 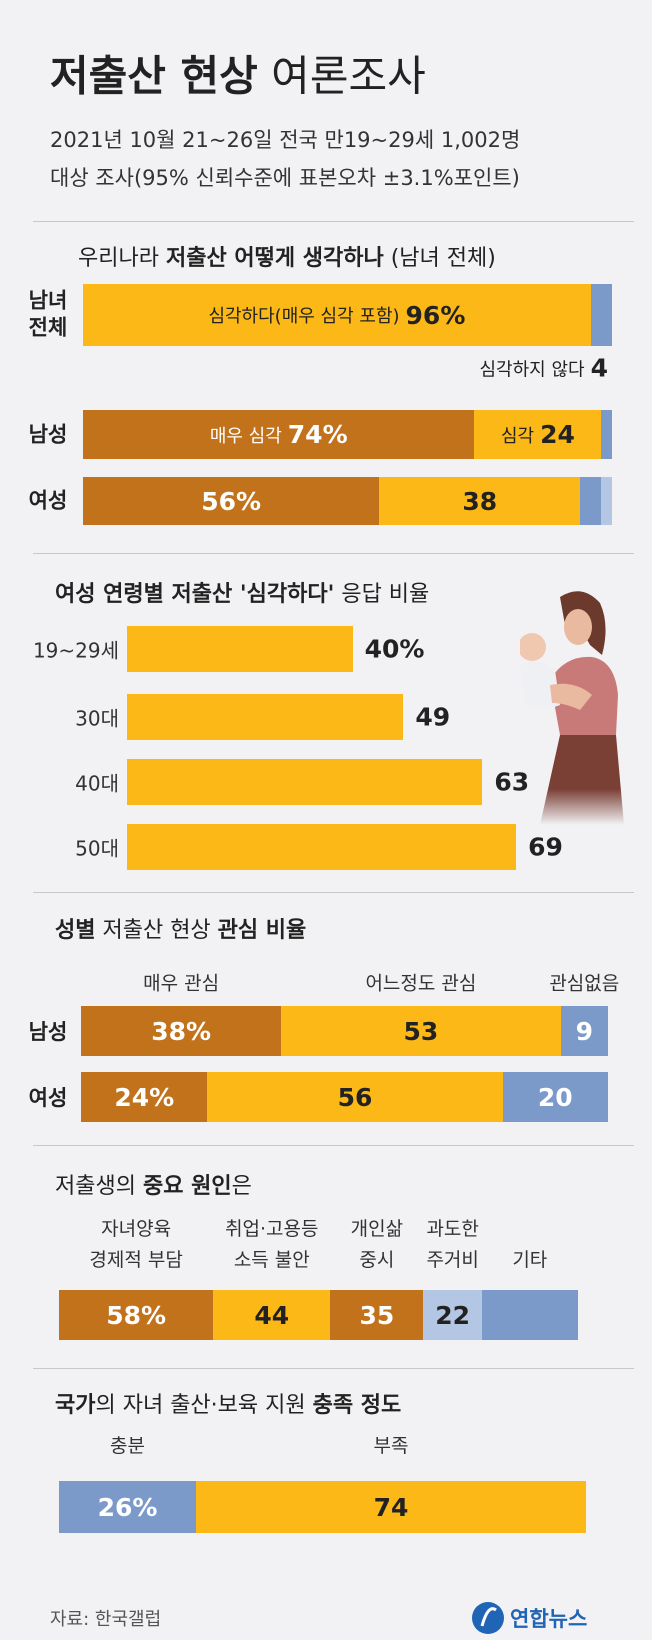 I want to click on title-part: 충족 정도, so click(x=357, y=1405).